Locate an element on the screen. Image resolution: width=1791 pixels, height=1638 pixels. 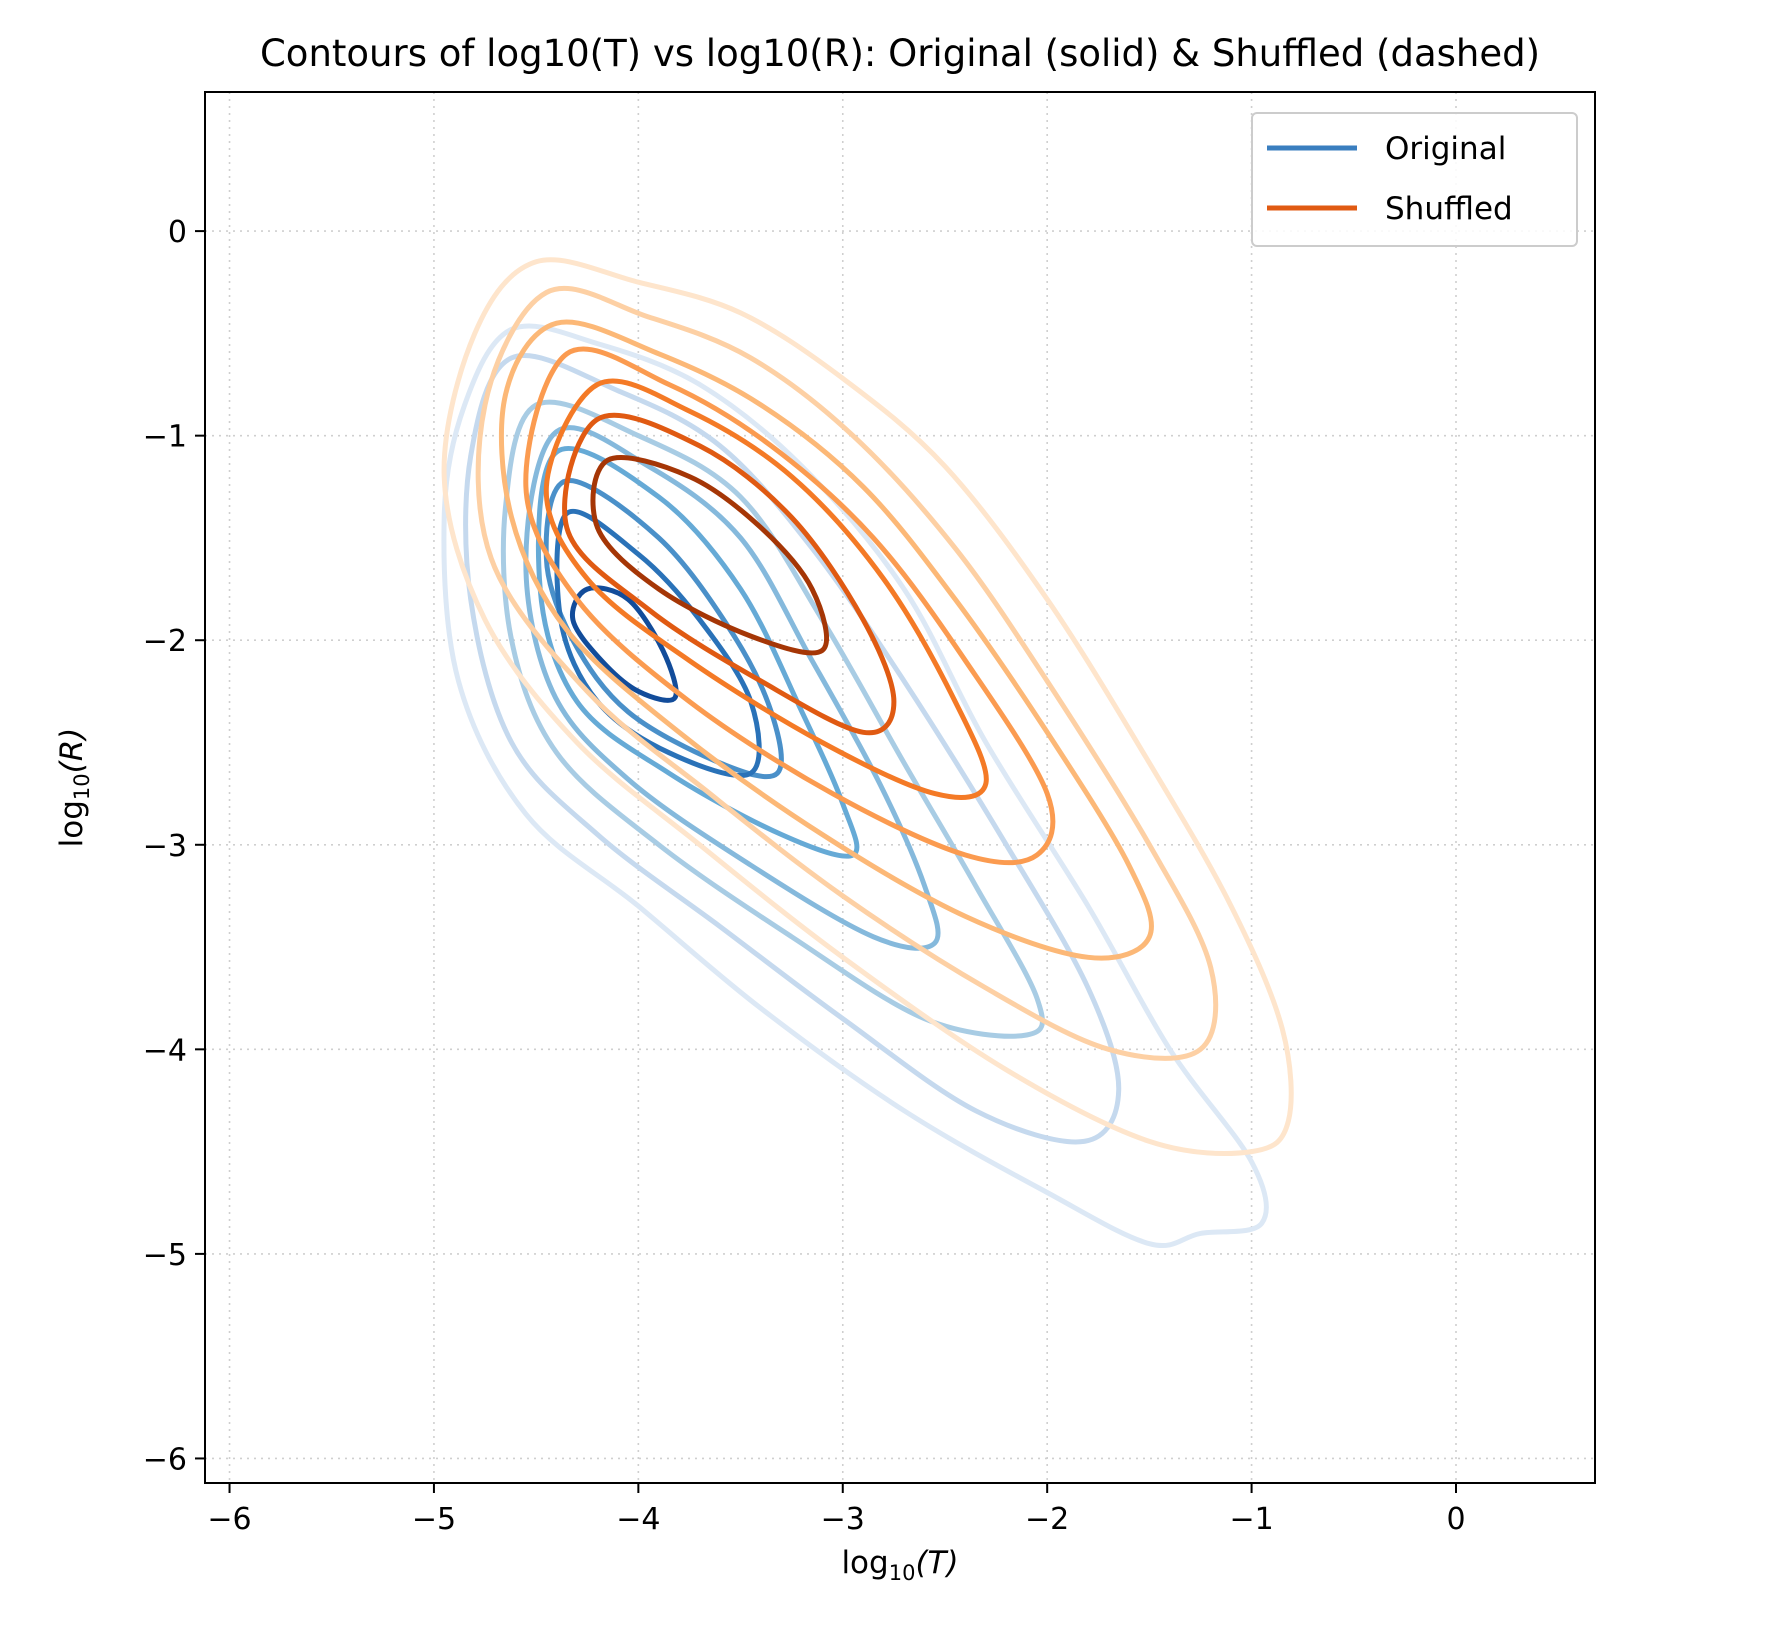
x-tick-label: −2 is located at coordinates (1047, 1519).